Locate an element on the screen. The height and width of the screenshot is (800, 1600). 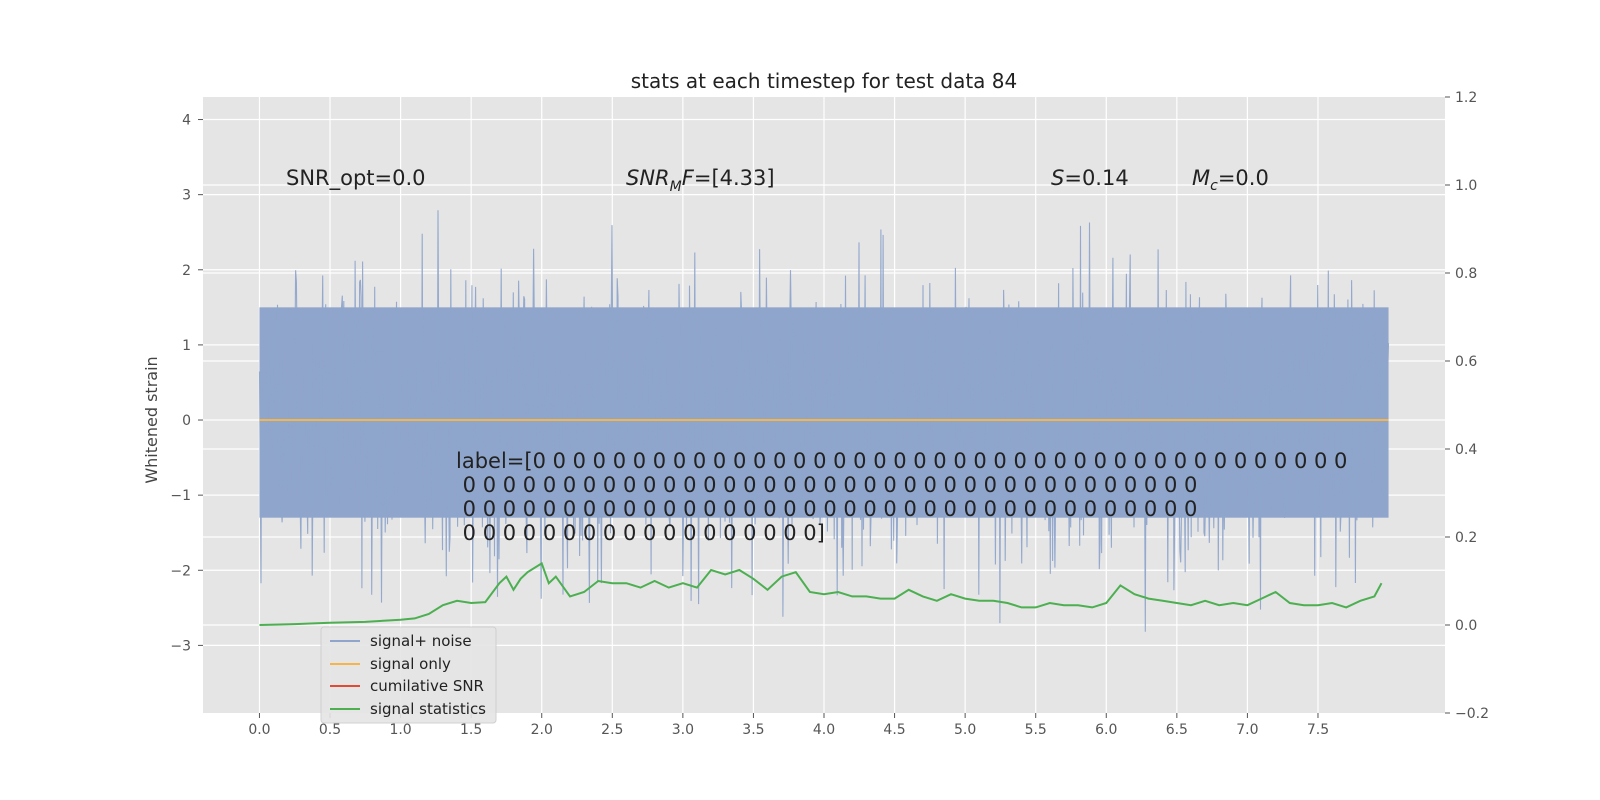
signal-statistics-line is located at coordinates (821, 593).